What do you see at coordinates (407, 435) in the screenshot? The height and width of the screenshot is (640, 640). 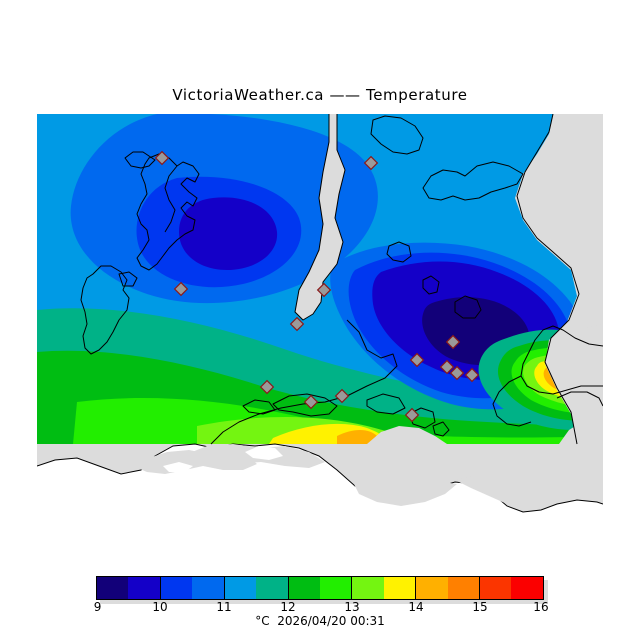 I see `southern-shore-gap` at bounding box center [407, 435].